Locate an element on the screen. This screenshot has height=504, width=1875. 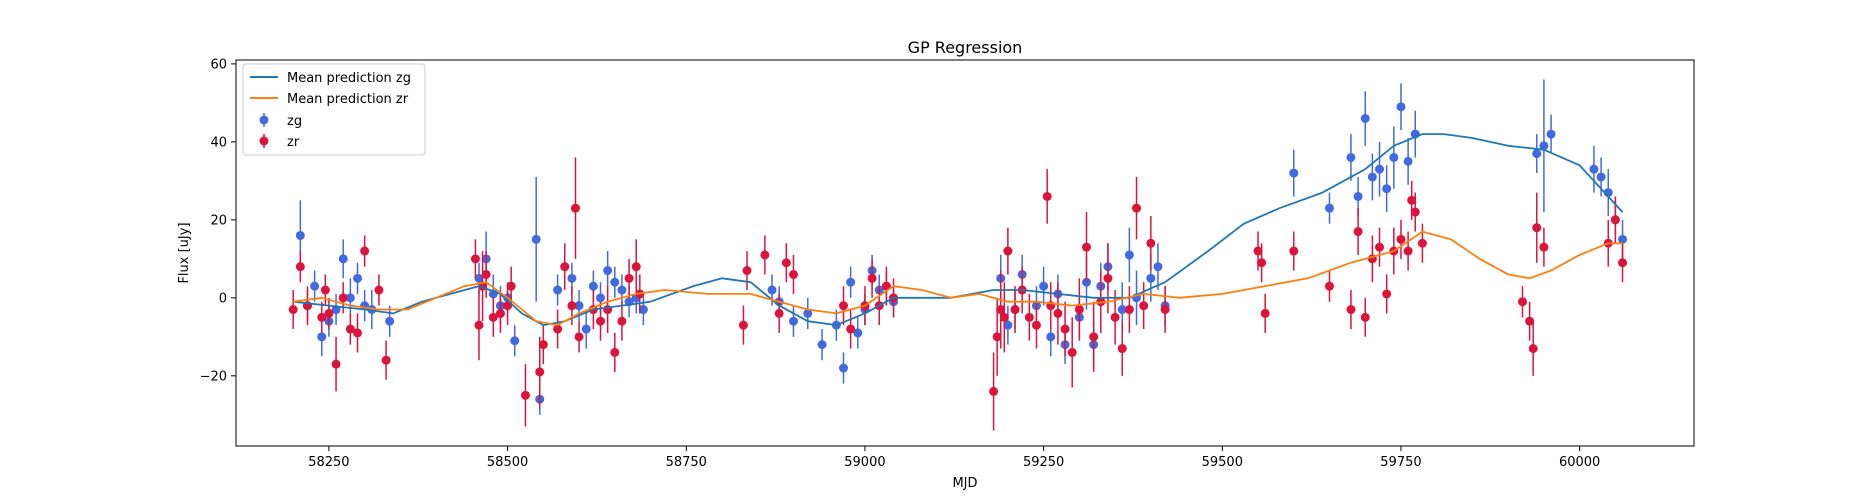
y-tick-label-1: 0 is located at coordinates (223, 298).